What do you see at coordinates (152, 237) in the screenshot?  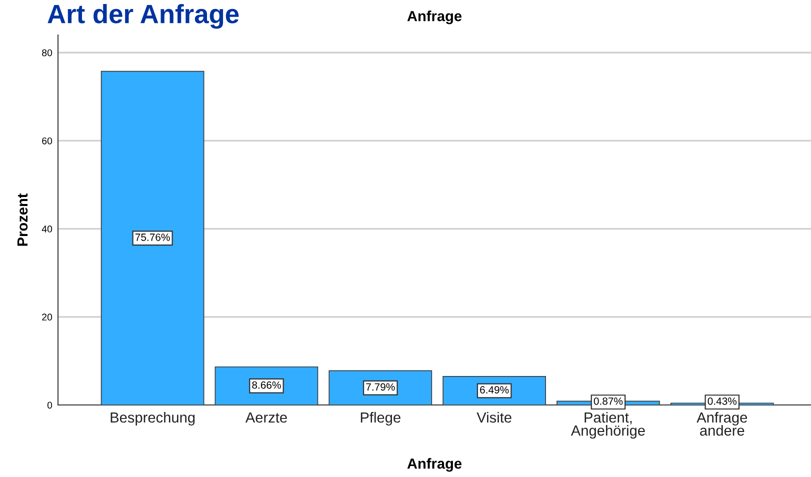 I see `data-label: 75.76%` at bounding box center [152, 237].